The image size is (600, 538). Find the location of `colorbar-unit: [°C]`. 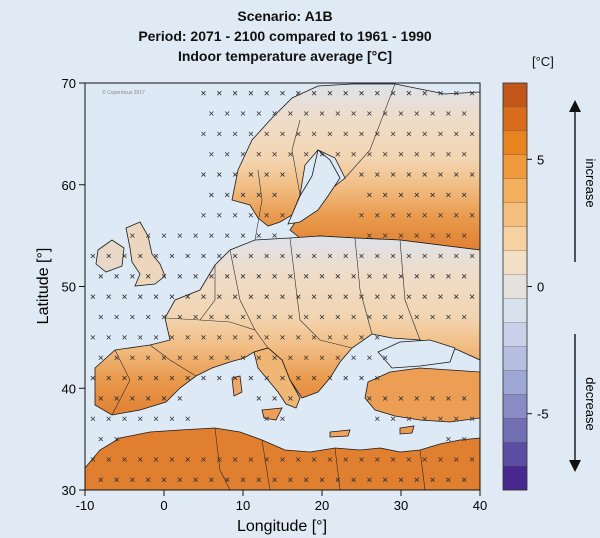

colorbar-unit: [°C] is located at coordinates (543, 61).